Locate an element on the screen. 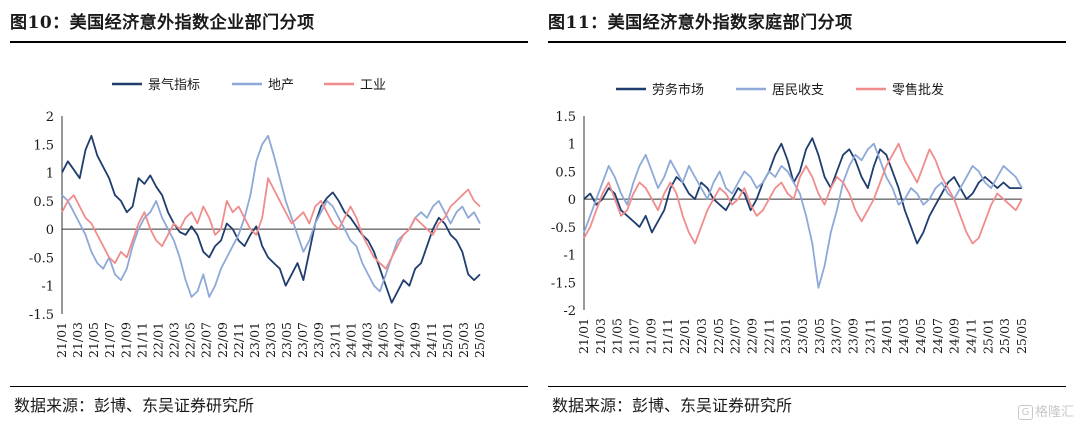 This screenshot has height=426, width=1080. y-tick-label: 2 is located at coordinates (50, 117).